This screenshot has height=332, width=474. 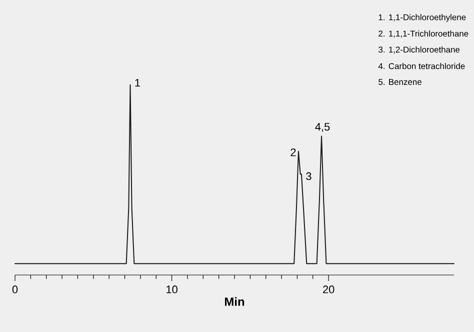 What do you see at coordinates (293, 152) in the screenshot?
I see `annotation: 2` at bounding box center [293, 152].